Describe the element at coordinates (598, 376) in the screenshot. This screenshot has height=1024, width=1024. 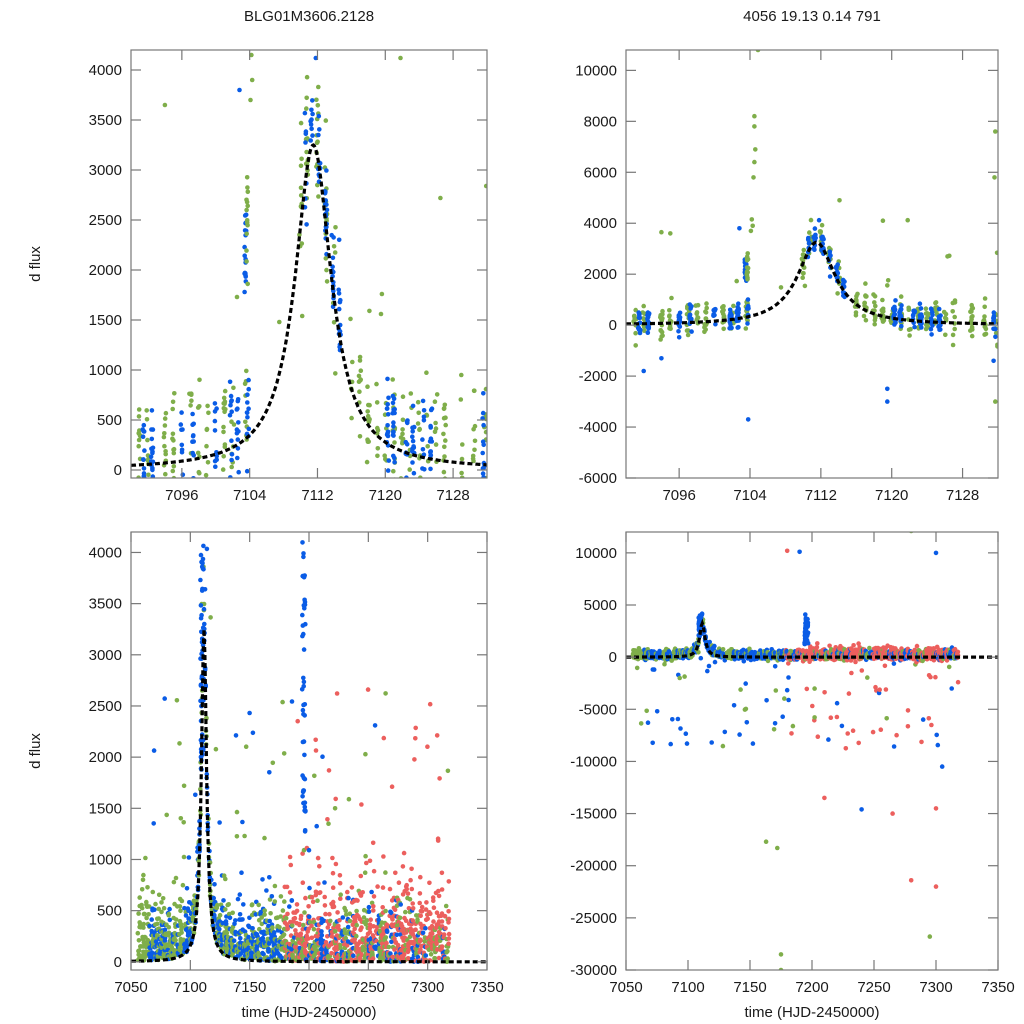
I see `y-tick-label: -2000` at that location.